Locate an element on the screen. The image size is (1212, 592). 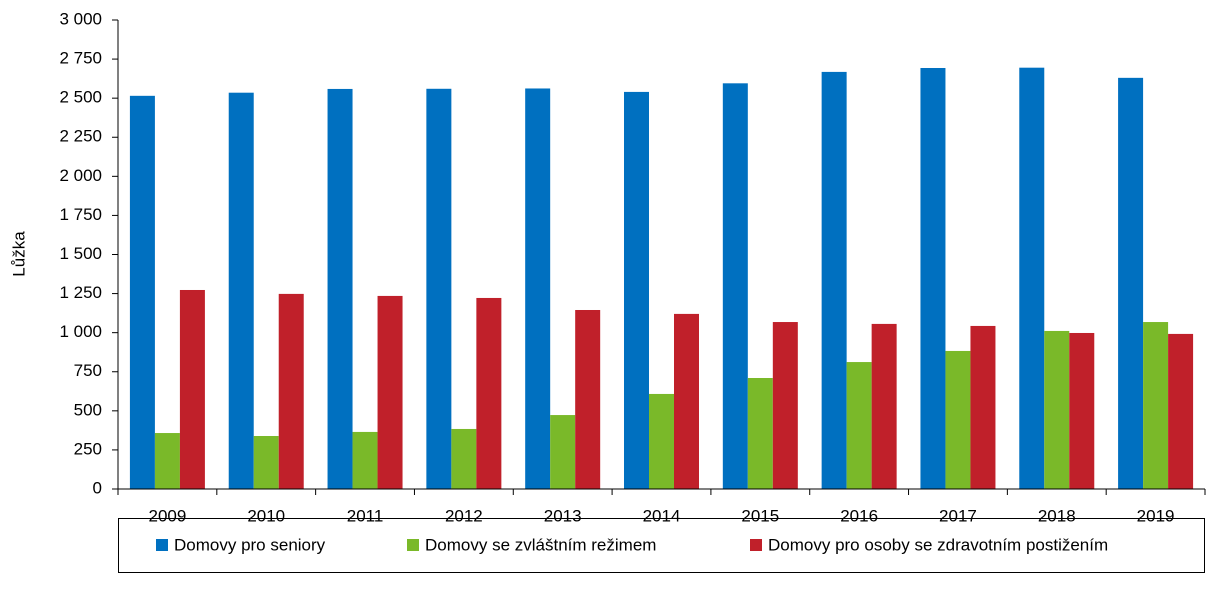
x-tick-label: 2018 is located at coordinates (1057, 515).